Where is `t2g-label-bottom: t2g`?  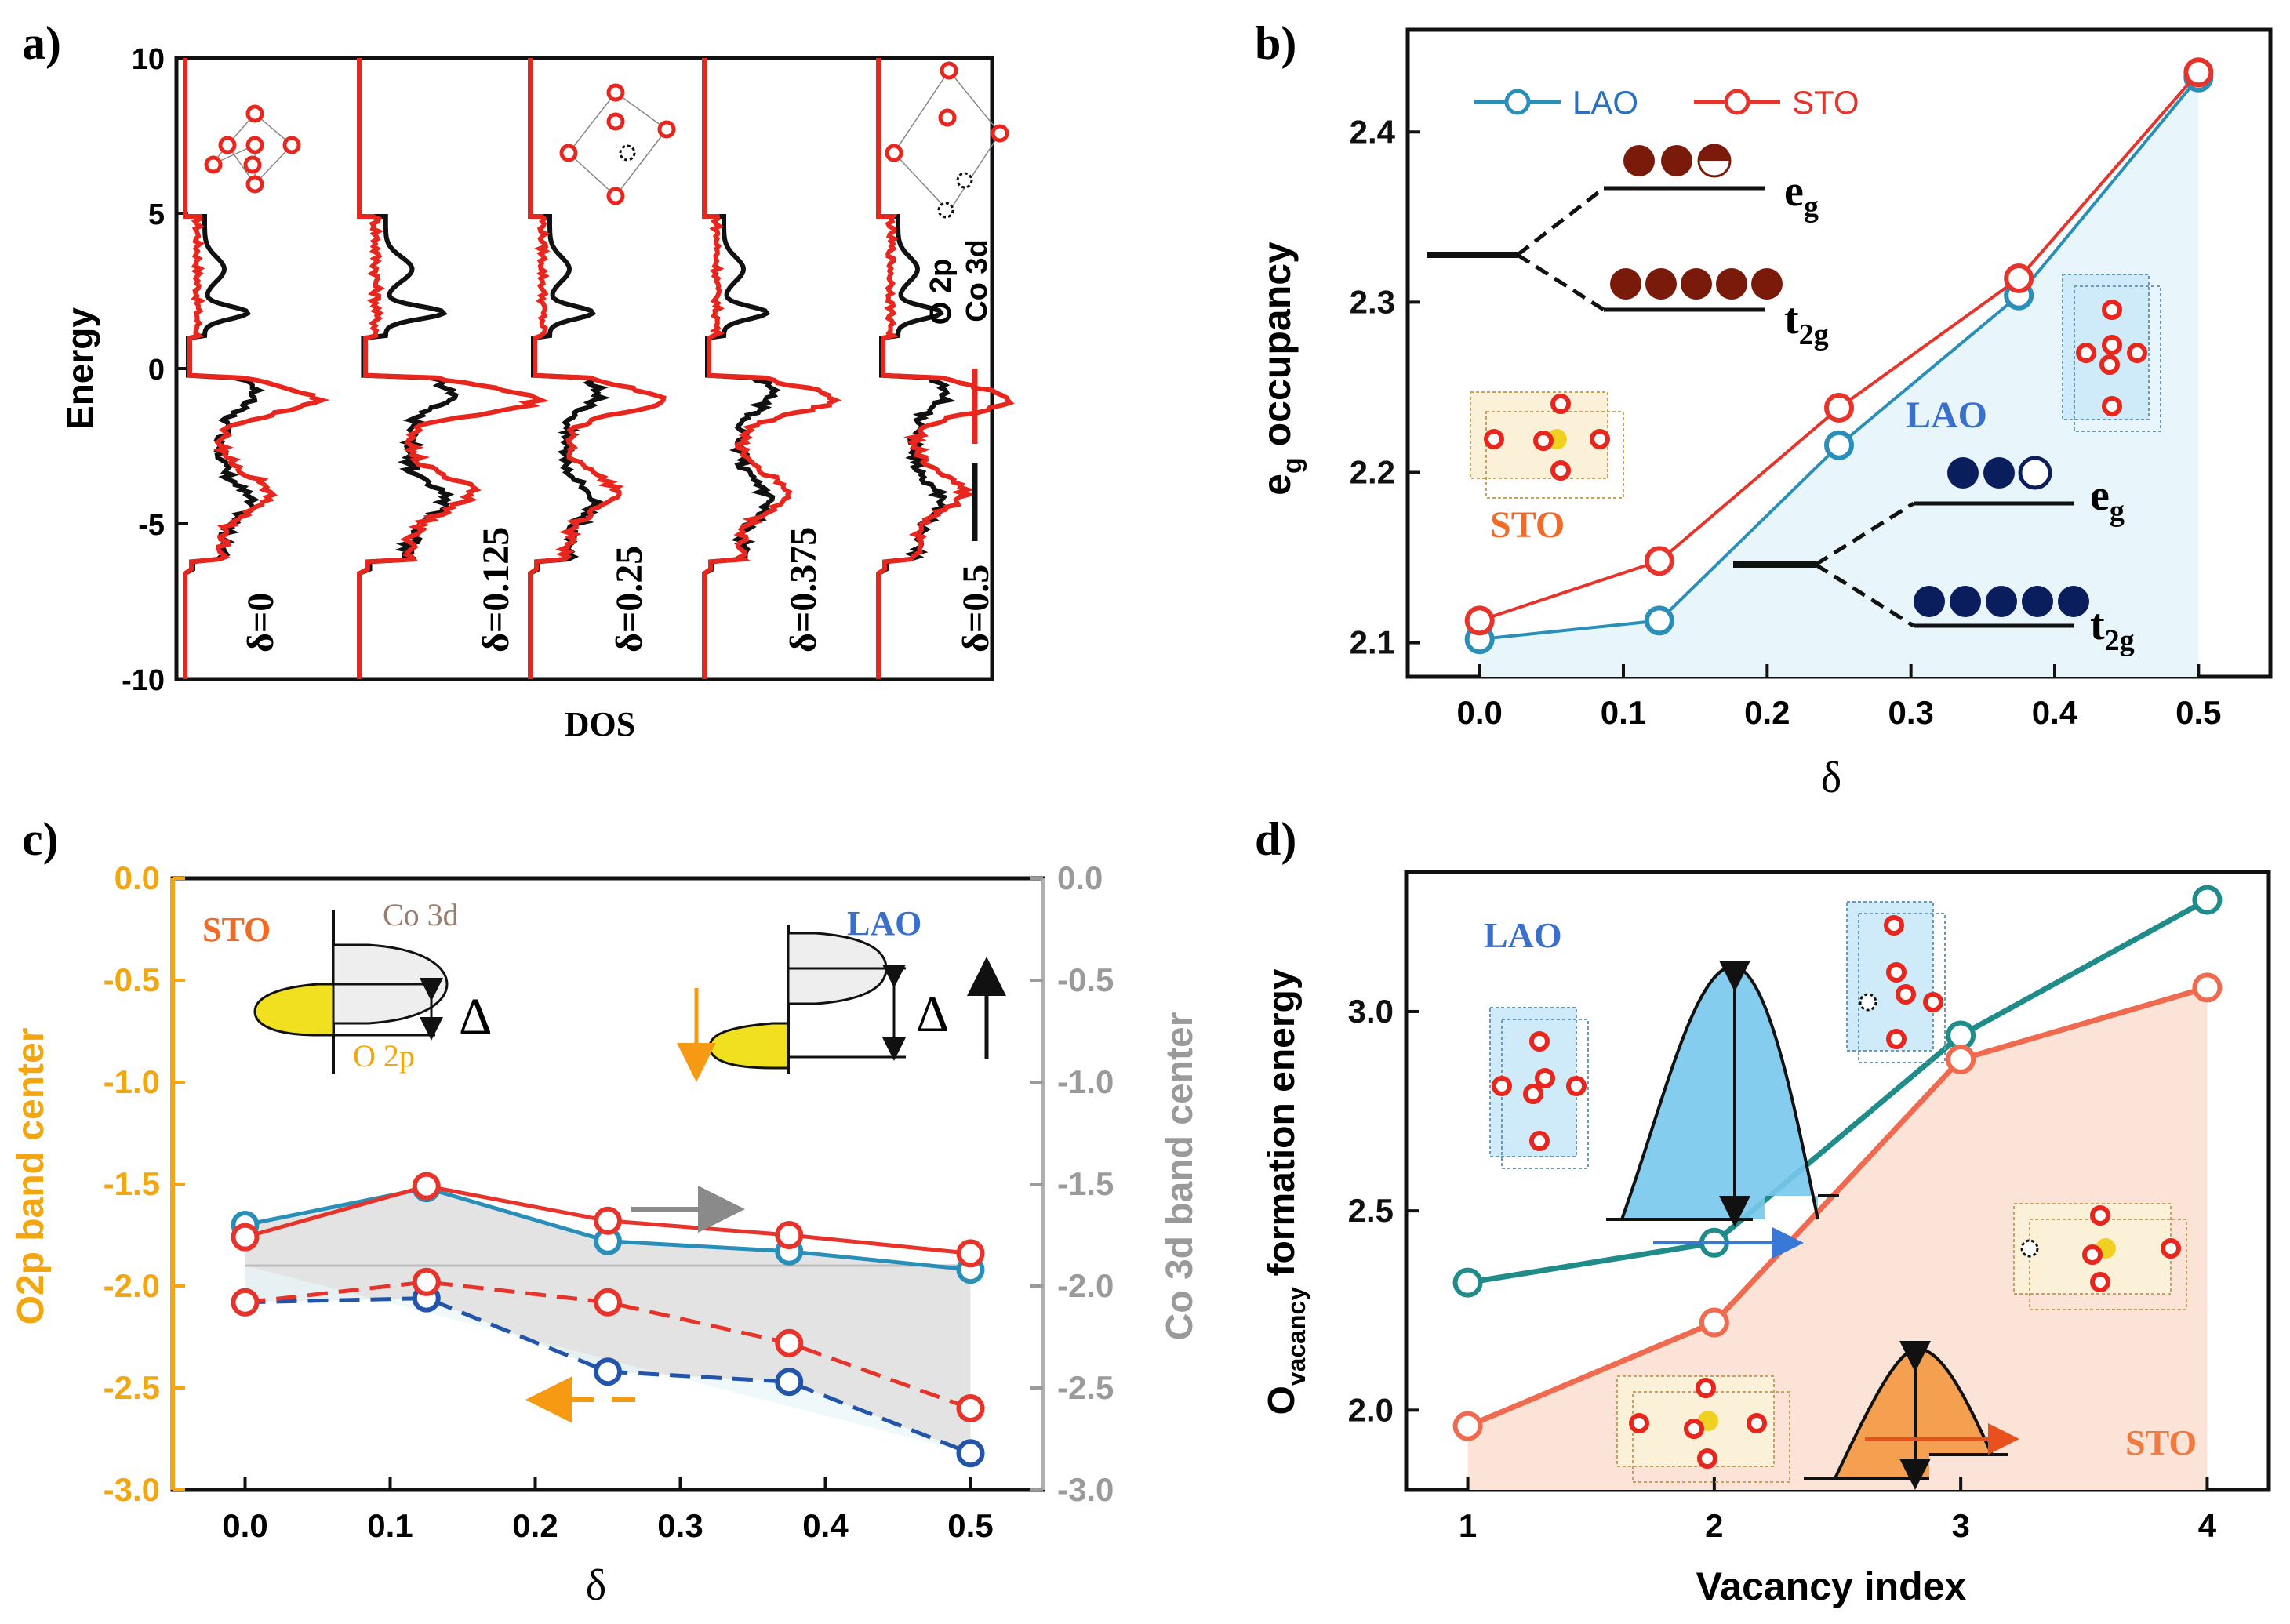 t2g-label-bottom: t2g is located at coordinates (2112, 629).